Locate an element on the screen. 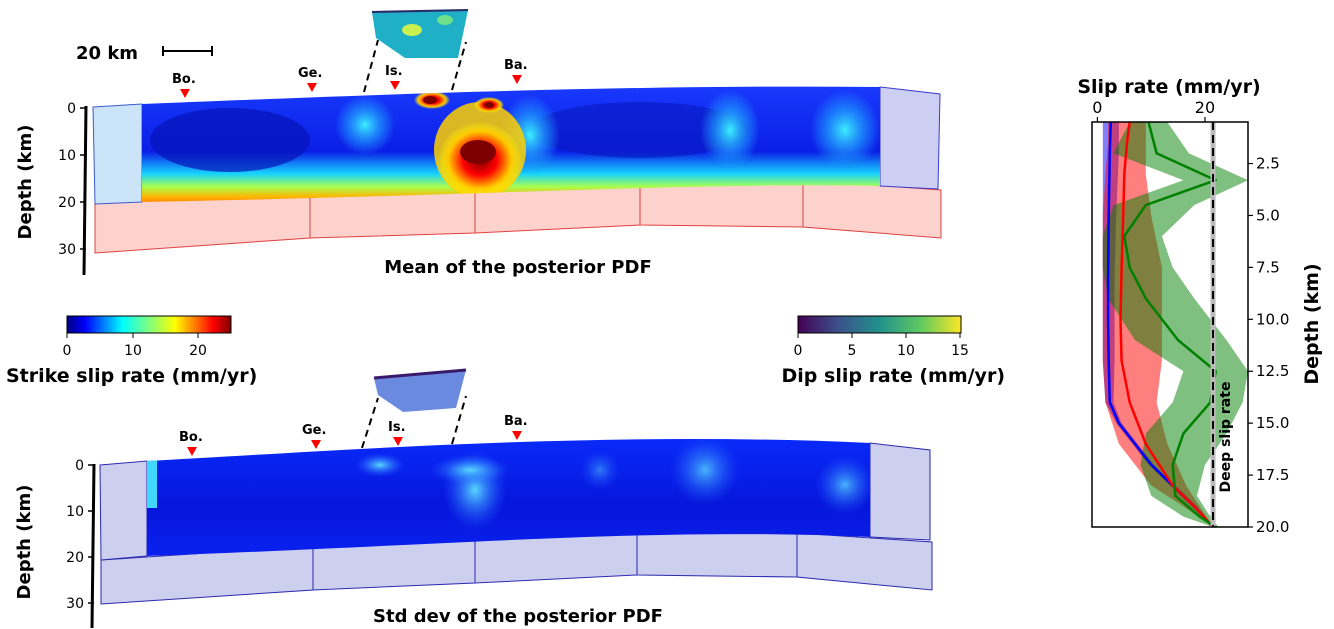 The image size is (1334, 629). profile-frame is located at coordinates (1170, 324).